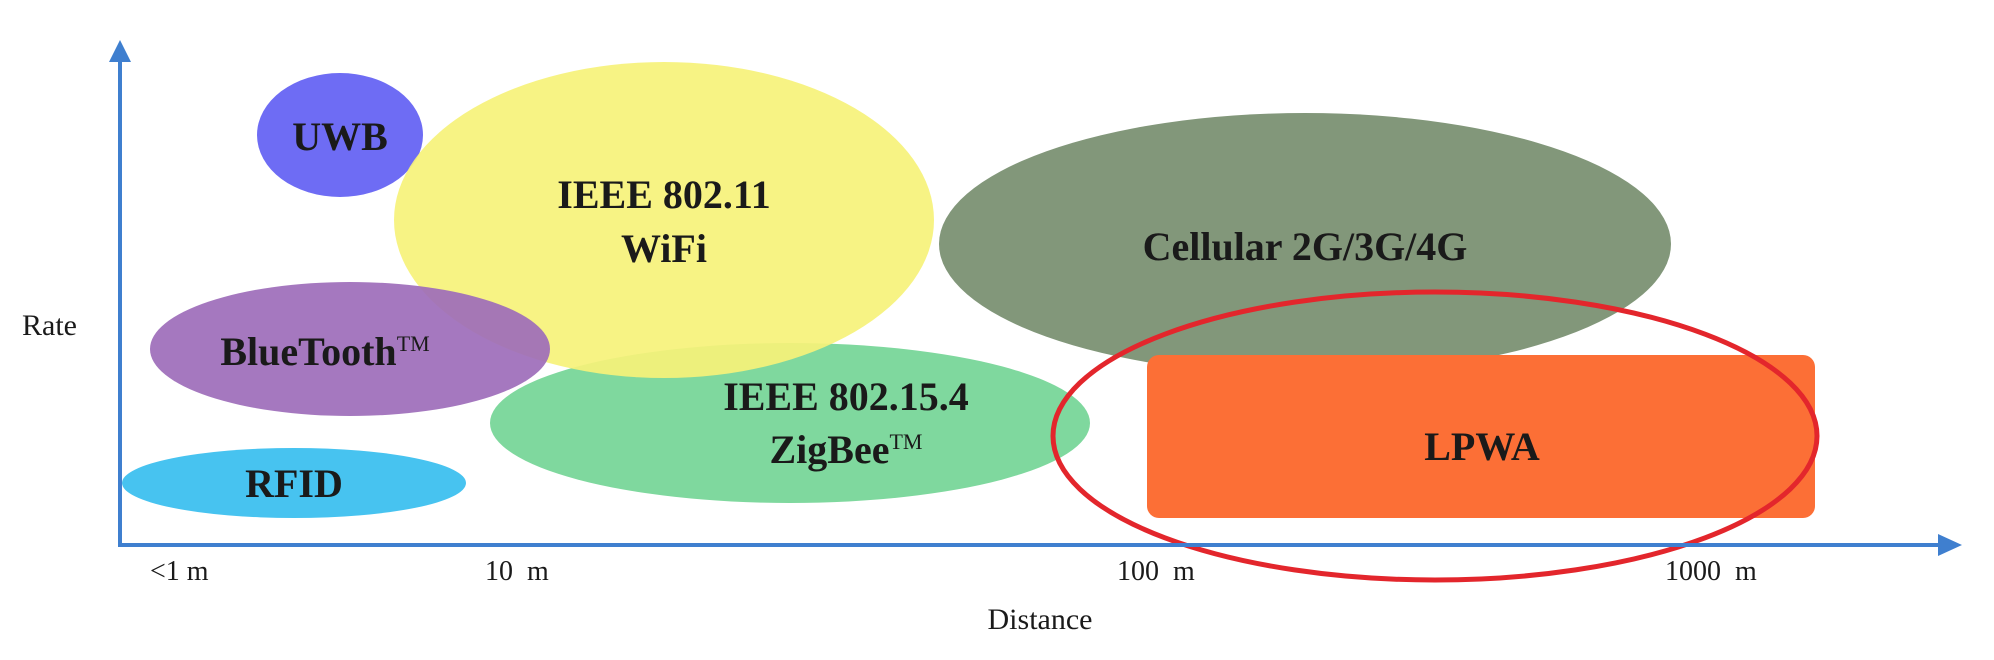 The height and width of the screenshot is (660, 1994). I want to click on rfid-label: RFID, so click(294, 483).